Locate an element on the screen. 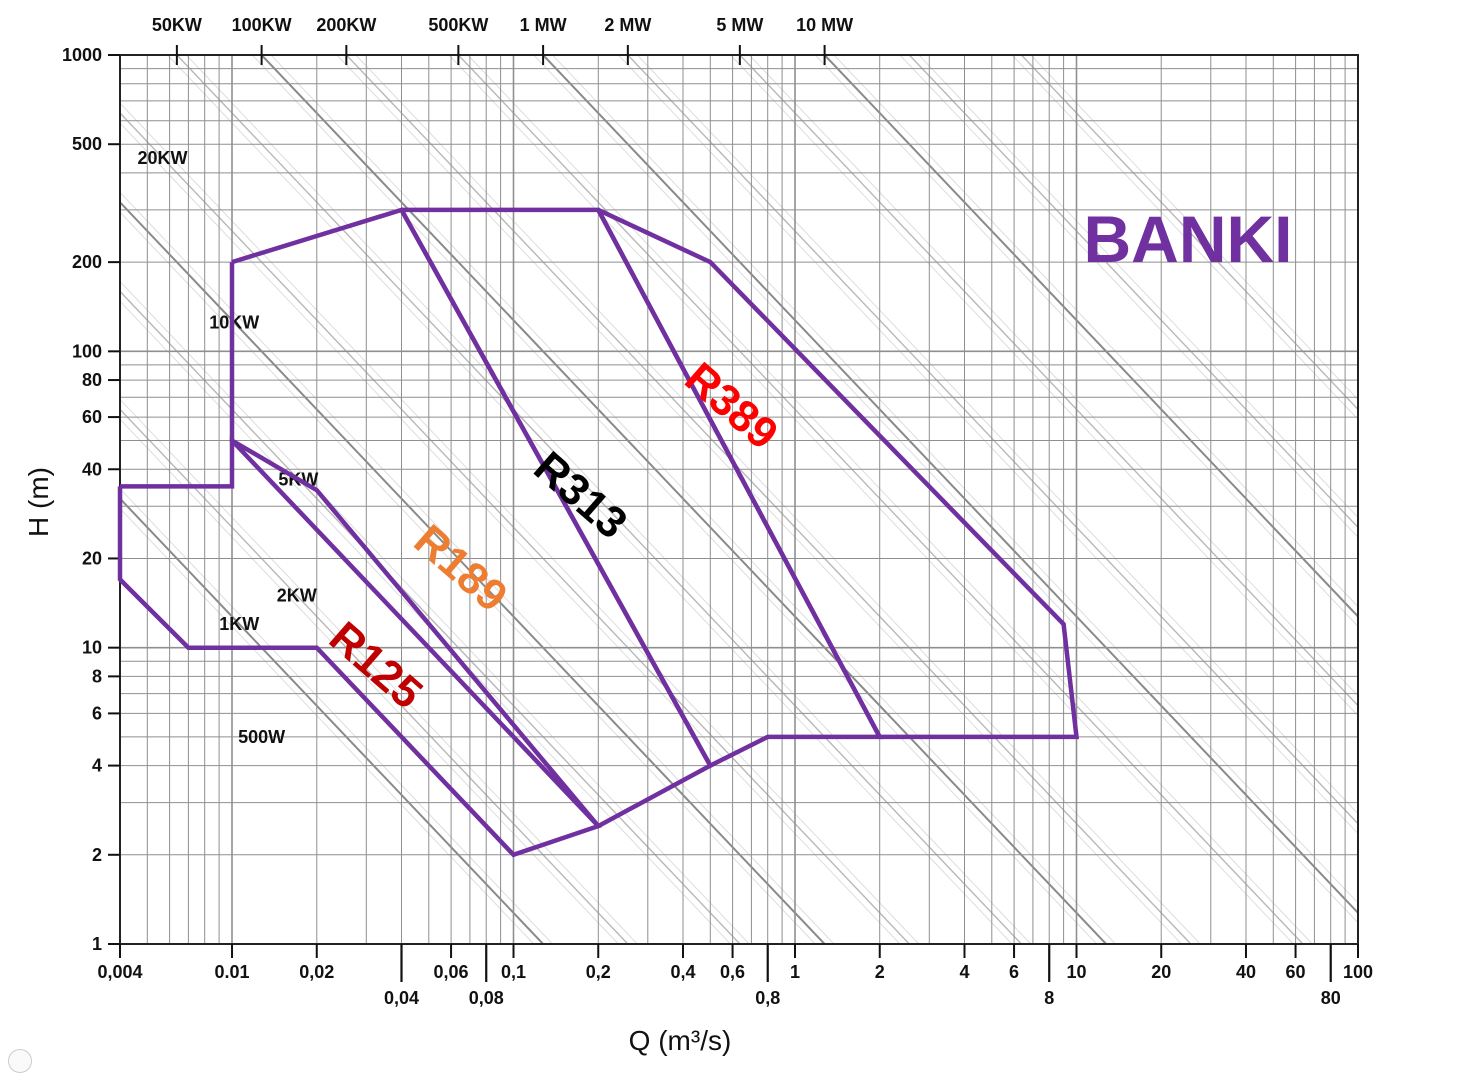  chart-title: BANKI is located at coordinates (1188, 239).